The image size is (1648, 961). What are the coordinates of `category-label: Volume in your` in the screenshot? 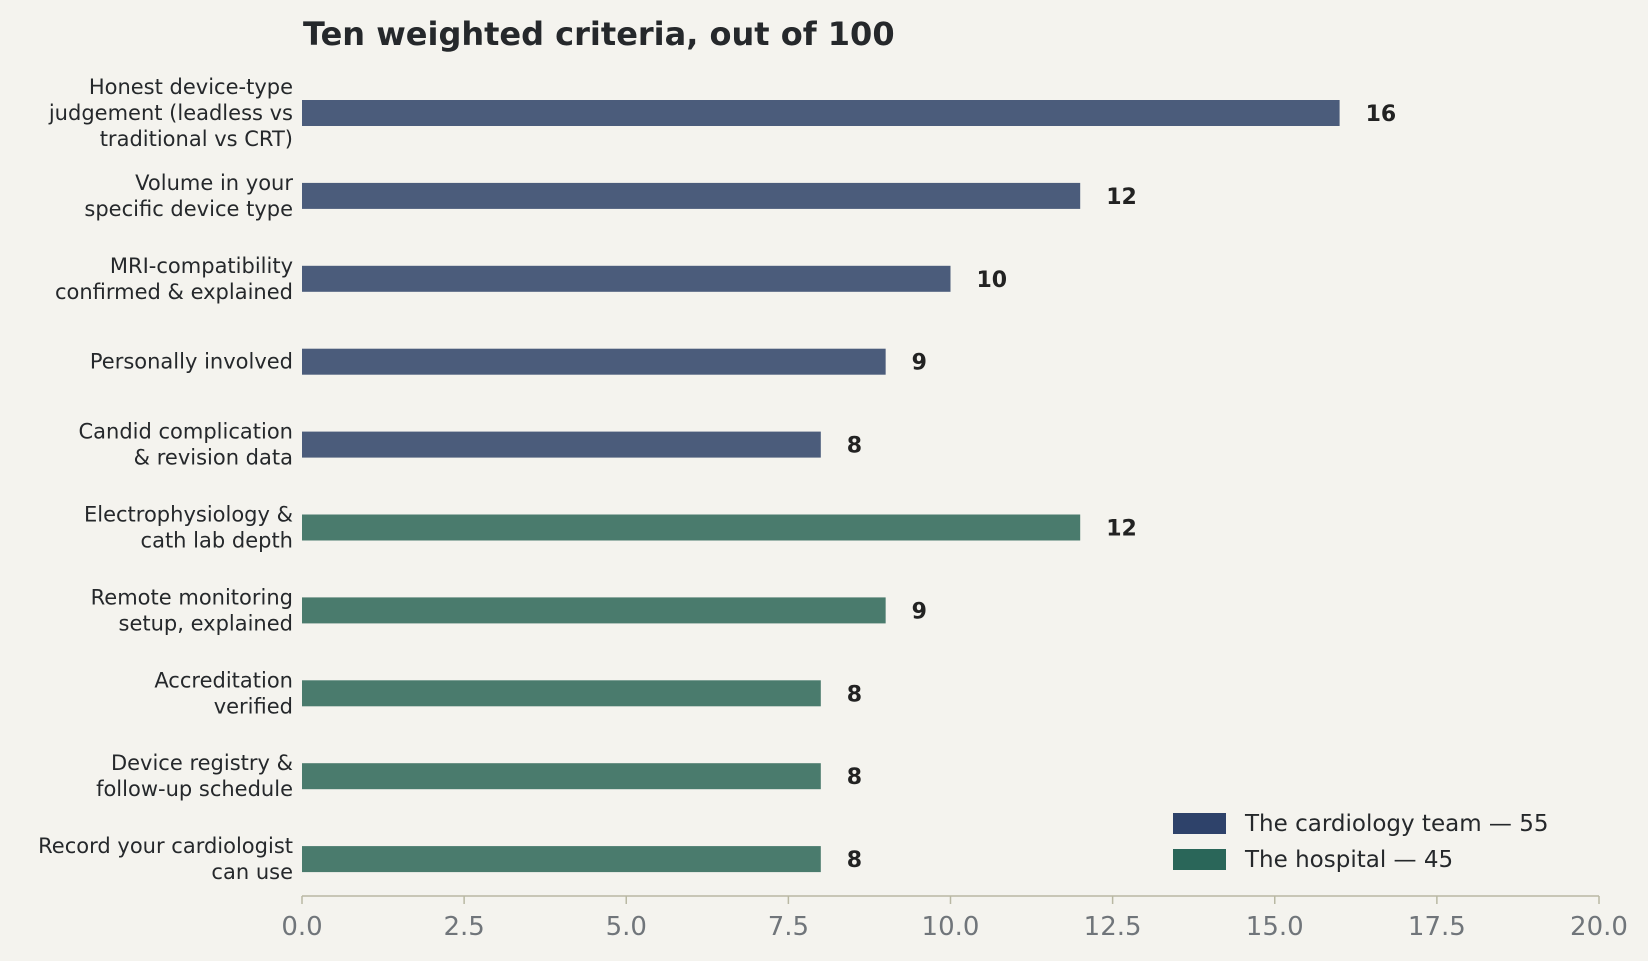 It's located at (214, 183).